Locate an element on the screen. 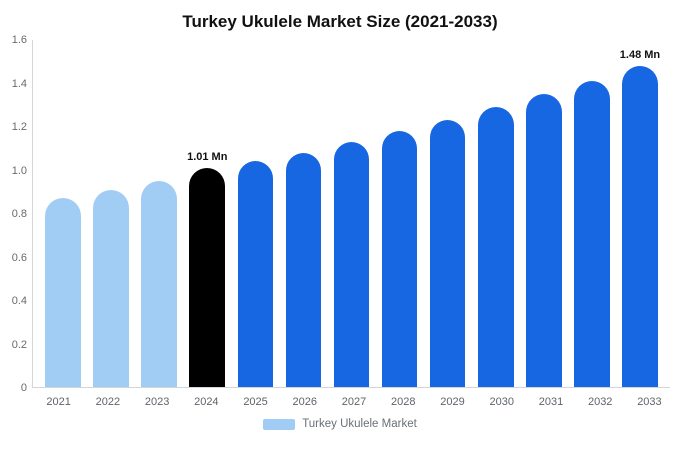  y-axis-tick-label-1.2: 1.2 is located at coordinates (19, 127).